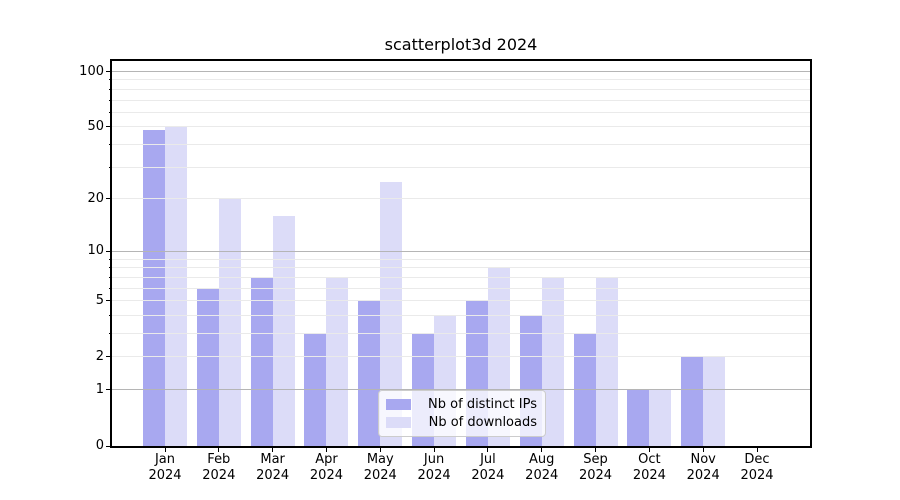 This screenshot has height=500, width=900. I want to click on legend-swatch-distinct-ips-icon, so click(398, 405).